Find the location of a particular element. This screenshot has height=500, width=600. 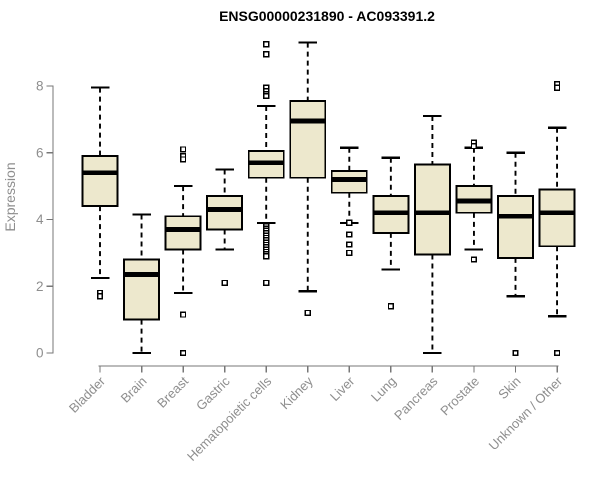

box-group-unknown-other is located at coordinates (557, 219).